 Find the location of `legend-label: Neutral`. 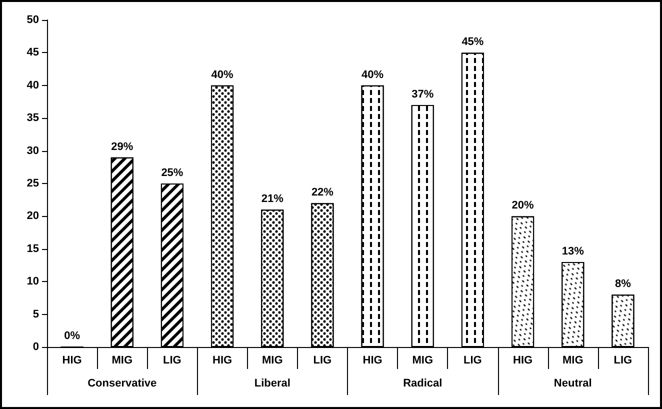

legend-label: Neutral is located at coordinates (573, 384).